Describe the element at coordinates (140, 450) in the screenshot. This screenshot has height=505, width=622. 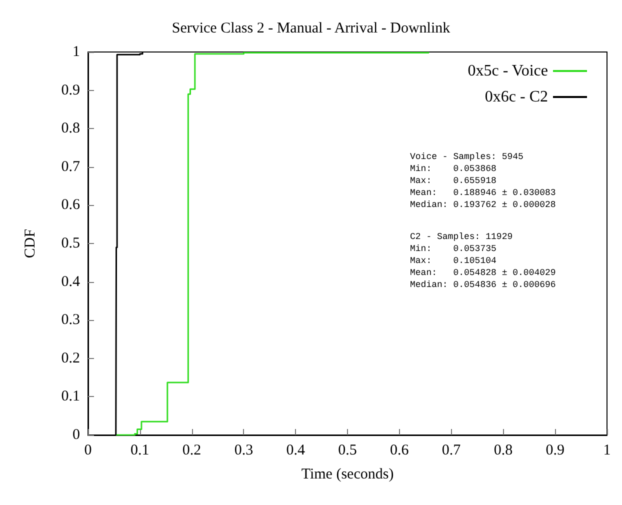
I see `x-tick-label: 0.1` at that location.